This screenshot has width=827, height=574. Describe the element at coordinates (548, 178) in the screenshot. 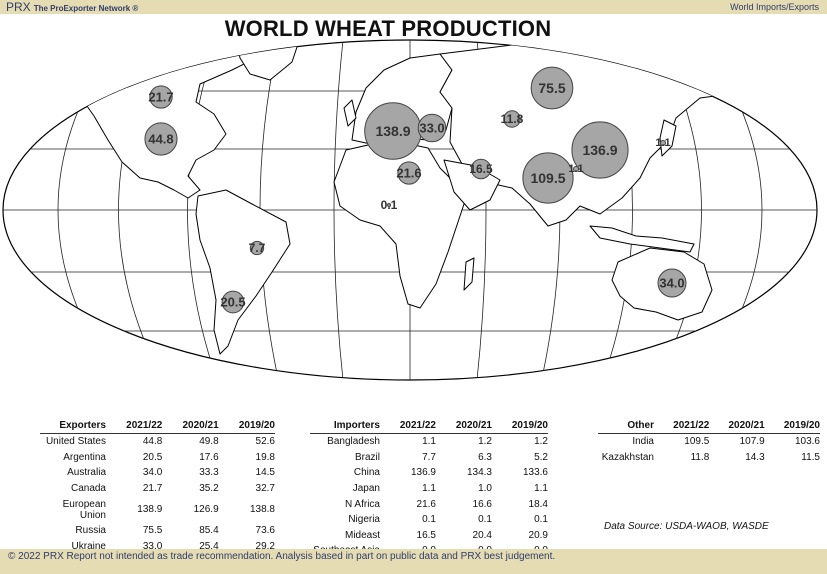

I see `bubble-india` at that location.